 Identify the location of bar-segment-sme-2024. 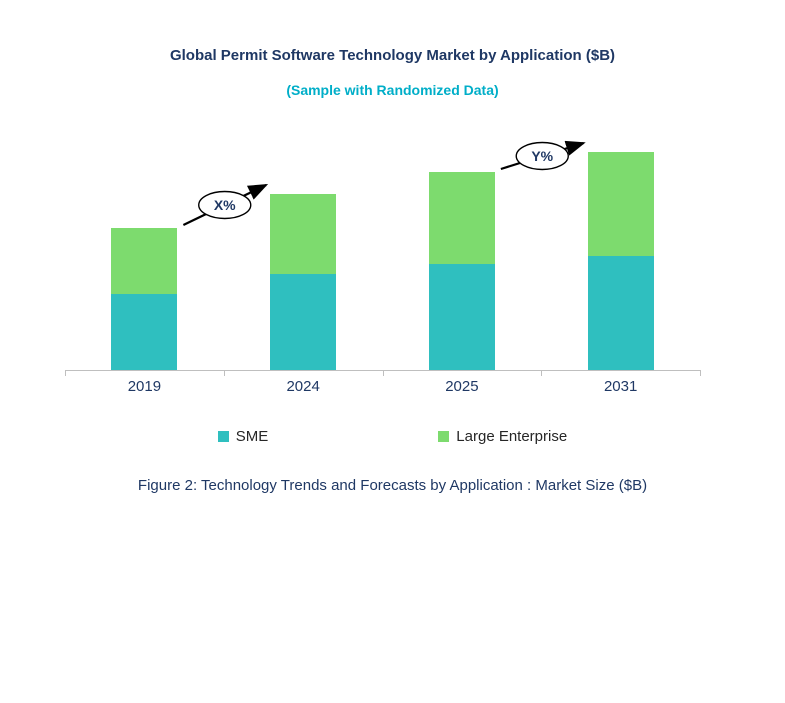
(303, 322).